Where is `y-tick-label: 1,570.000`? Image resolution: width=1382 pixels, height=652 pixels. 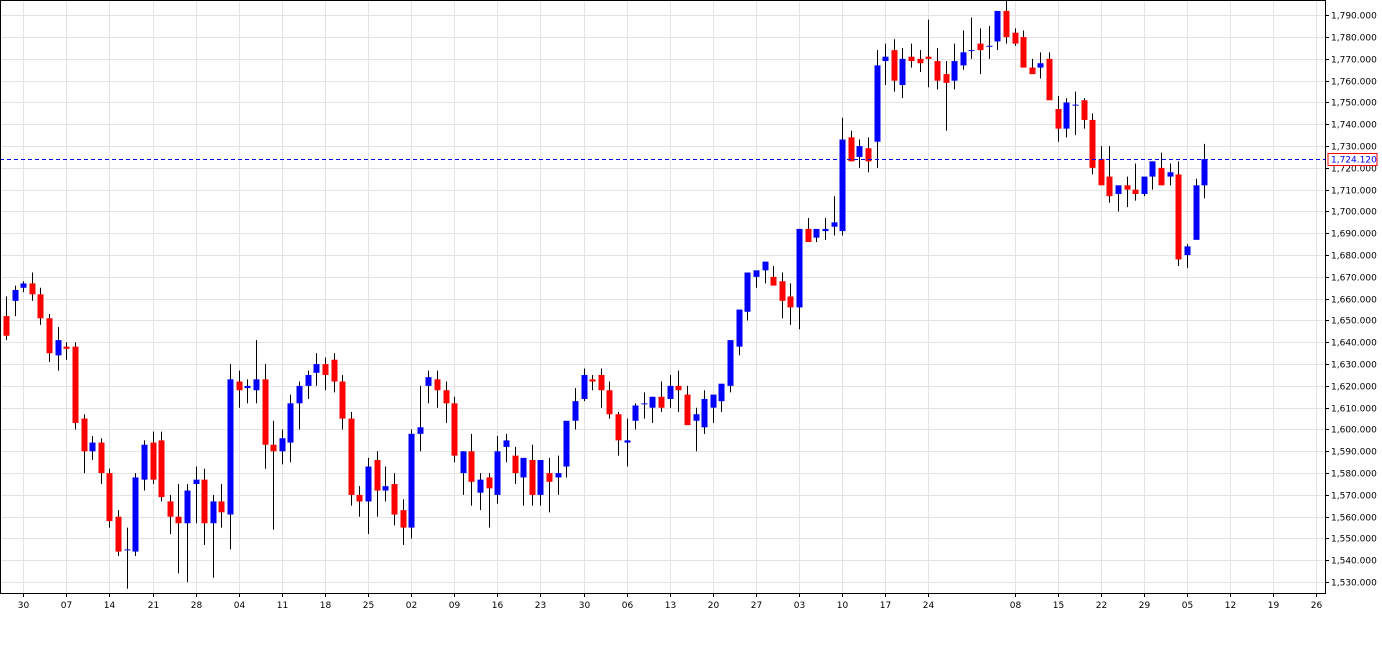
y-tick-label: 1,570.000 is located at coordinates (1354, 497).